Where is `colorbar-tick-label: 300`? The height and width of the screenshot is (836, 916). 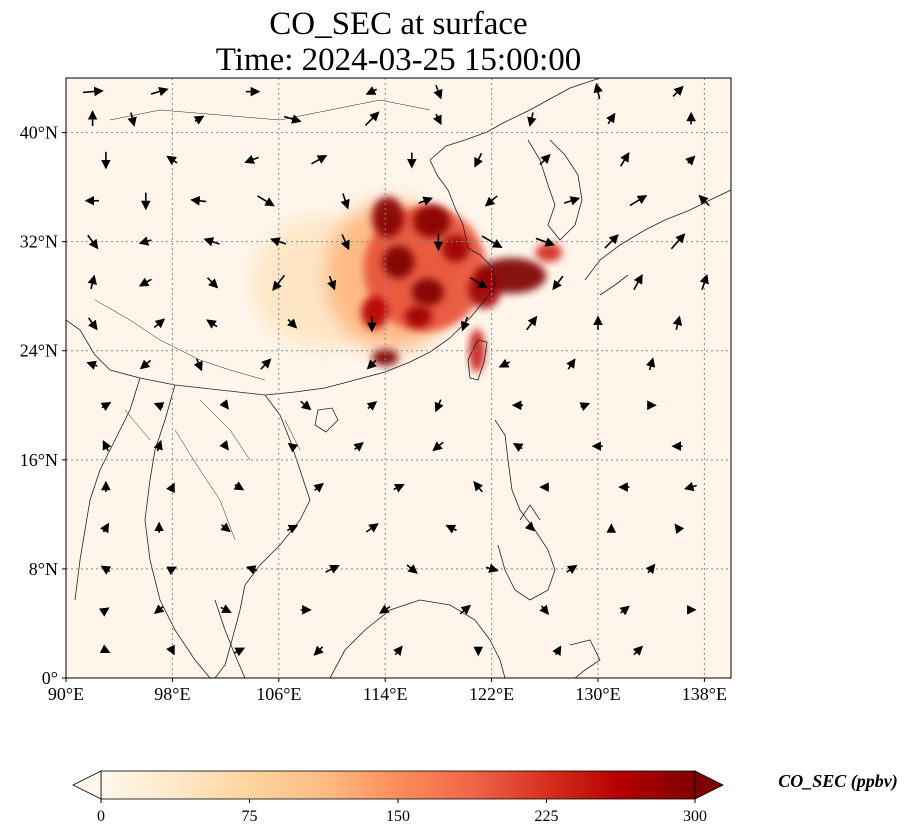 colorbar-tick-label: 300 is located at coordinates (695, 816).